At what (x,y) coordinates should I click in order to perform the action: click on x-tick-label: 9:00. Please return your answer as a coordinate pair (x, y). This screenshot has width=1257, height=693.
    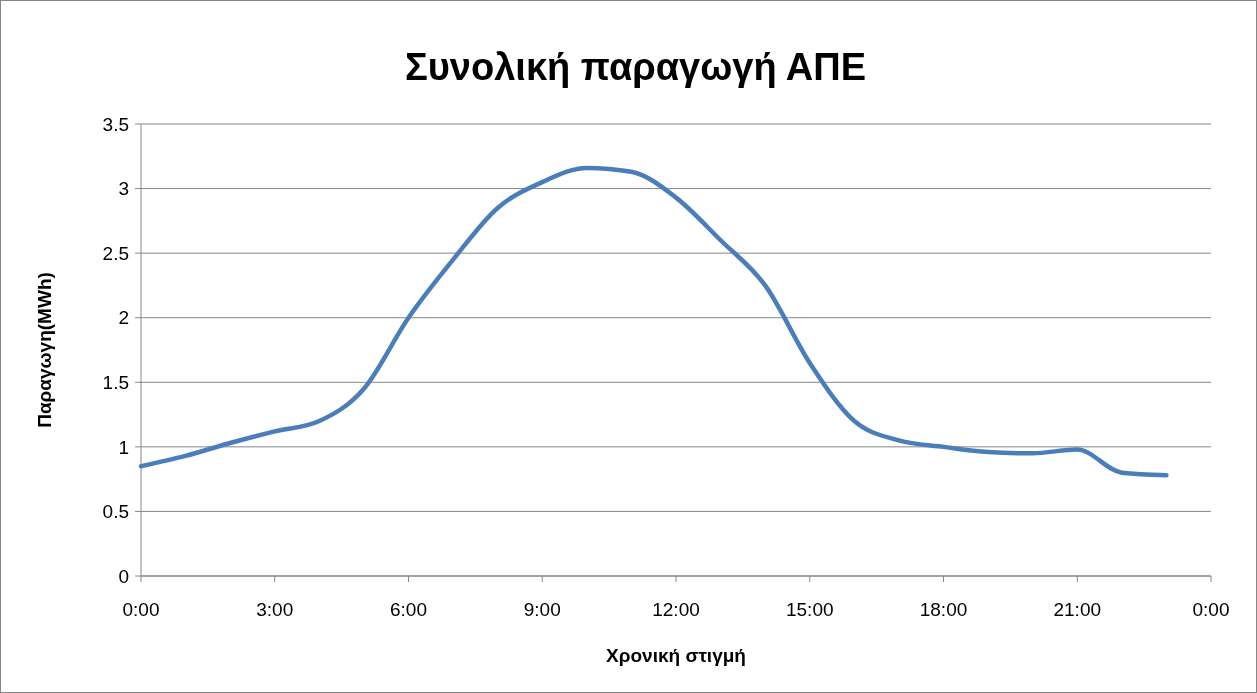
    Looking at the image, I should click on (542, 609).